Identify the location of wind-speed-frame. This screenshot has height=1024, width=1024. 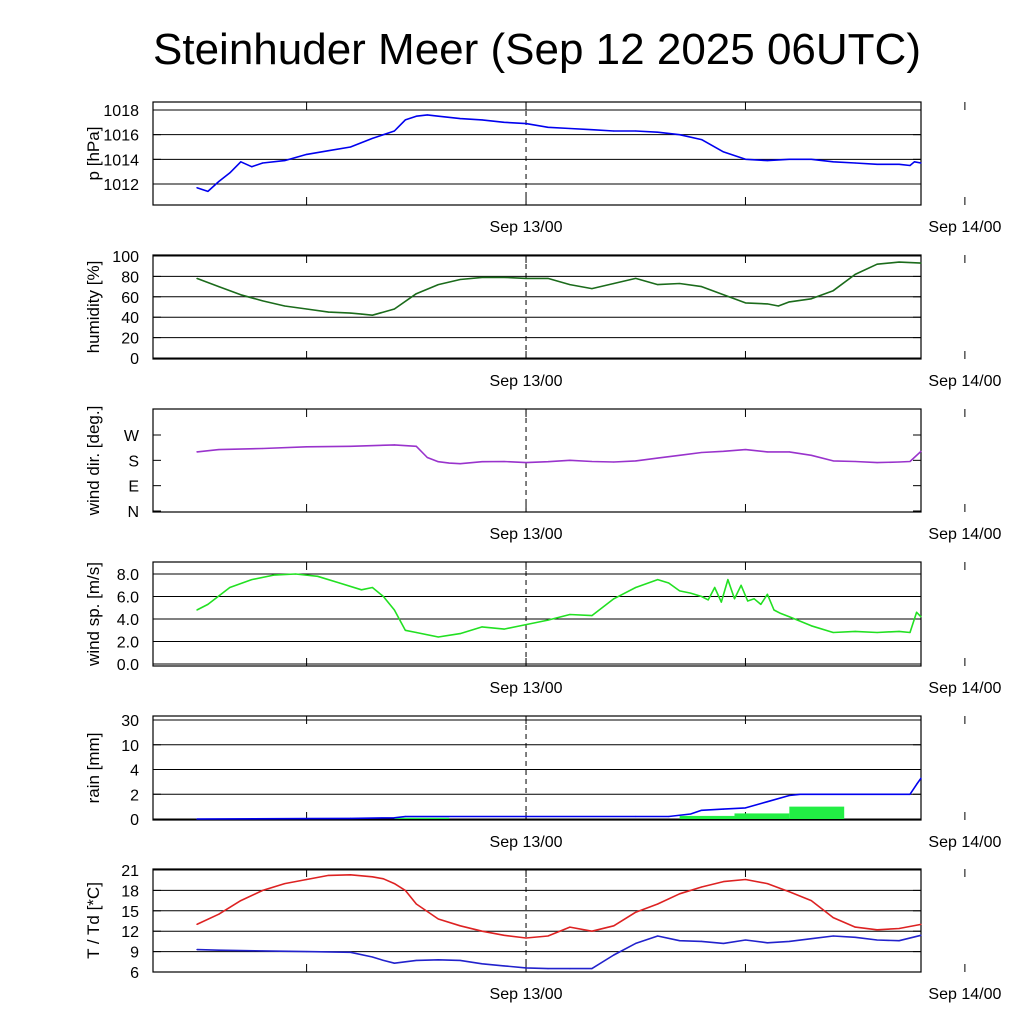
(537, 614).